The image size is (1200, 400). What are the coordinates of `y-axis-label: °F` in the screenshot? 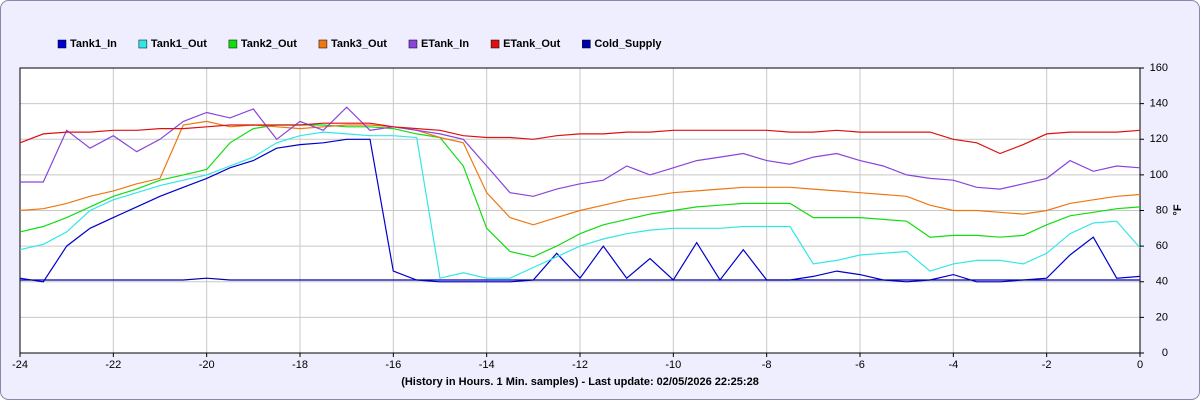 It's located at (1178, 209).